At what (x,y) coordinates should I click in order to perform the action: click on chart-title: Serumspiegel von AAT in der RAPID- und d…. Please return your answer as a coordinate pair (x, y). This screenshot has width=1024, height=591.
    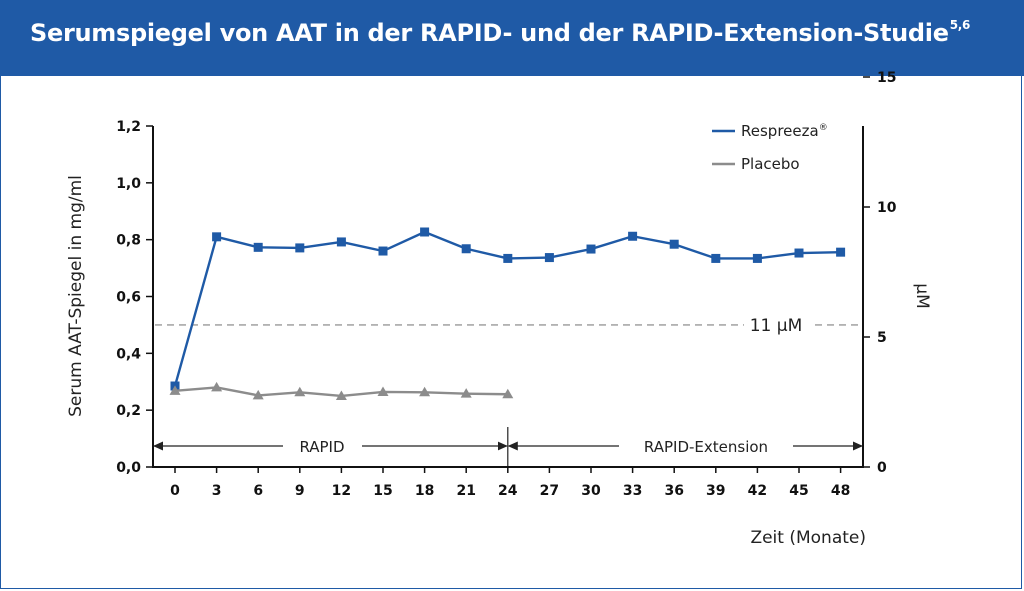
    Looking at the image, I should click on (500, 32).